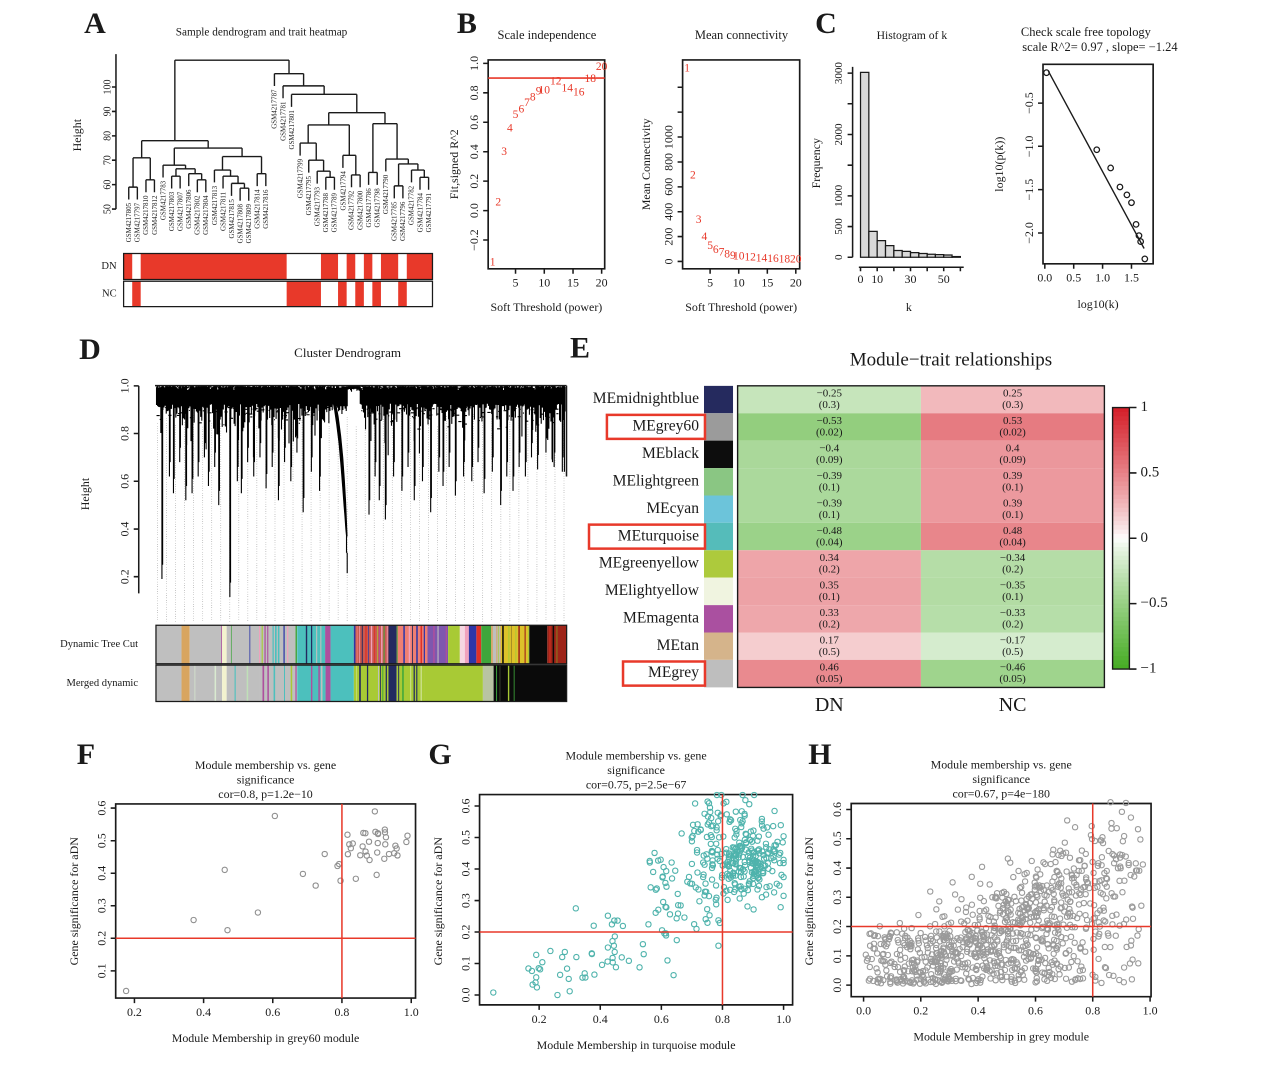  Describe the element at coordinates (1154, 603) in the screenshot. I see `svg-text: −0.5` at that location.